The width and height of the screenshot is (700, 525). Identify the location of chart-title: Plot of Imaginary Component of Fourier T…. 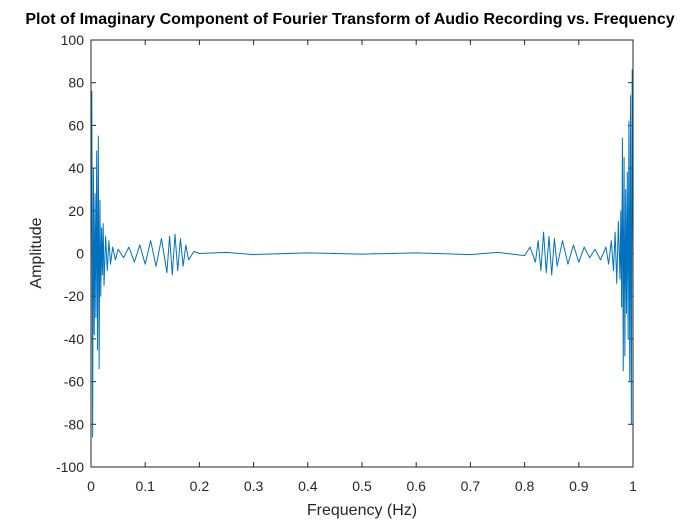
(349, 19).